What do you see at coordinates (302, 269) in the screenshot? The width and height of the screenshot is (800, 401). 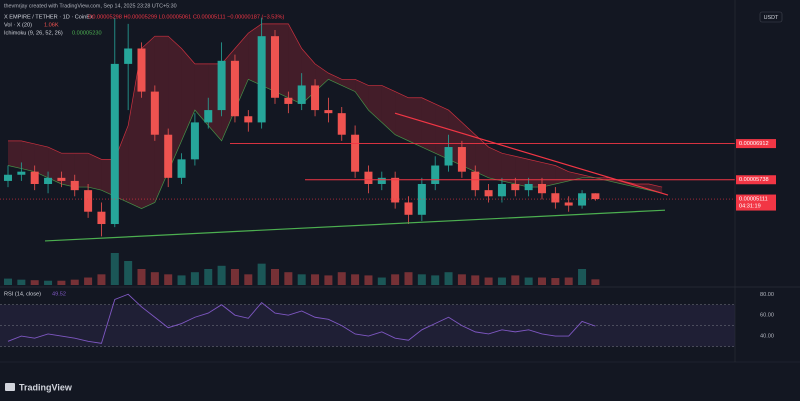 I see `volume` at bounding box center [302, 269].